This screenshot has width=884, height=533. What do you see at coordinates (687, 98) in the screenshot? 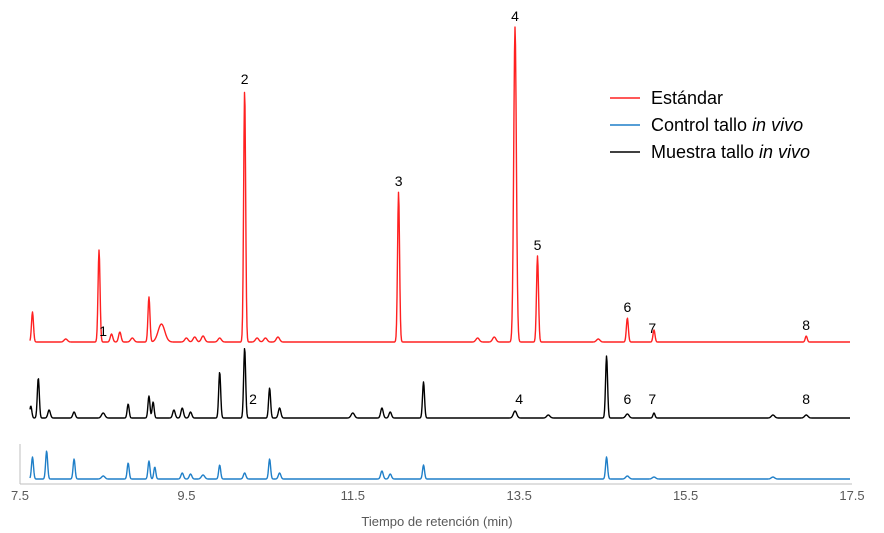
I see `legend-label-estandar: Estándar` at bounding box center [687, 98].